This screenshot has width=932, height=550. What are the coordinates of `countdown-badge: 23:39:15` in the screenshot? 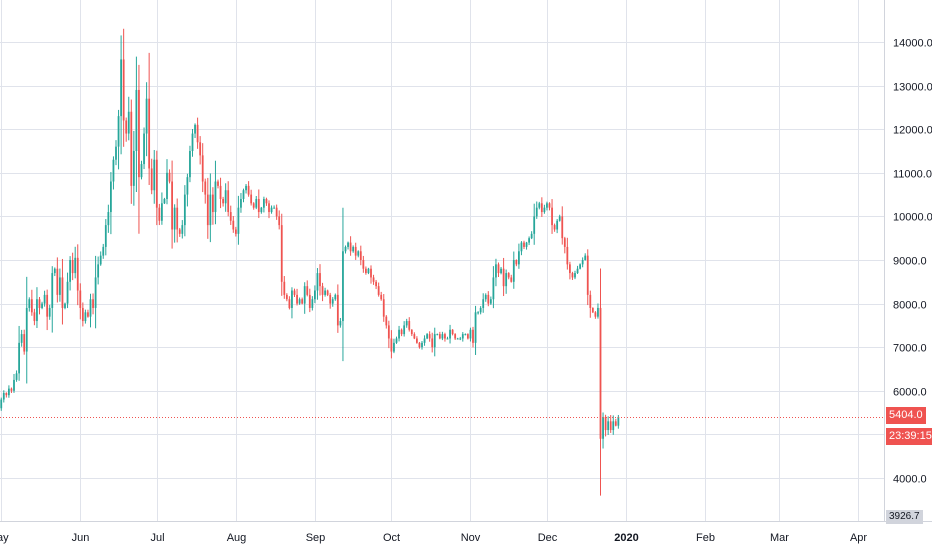 It's located at (909, 436).